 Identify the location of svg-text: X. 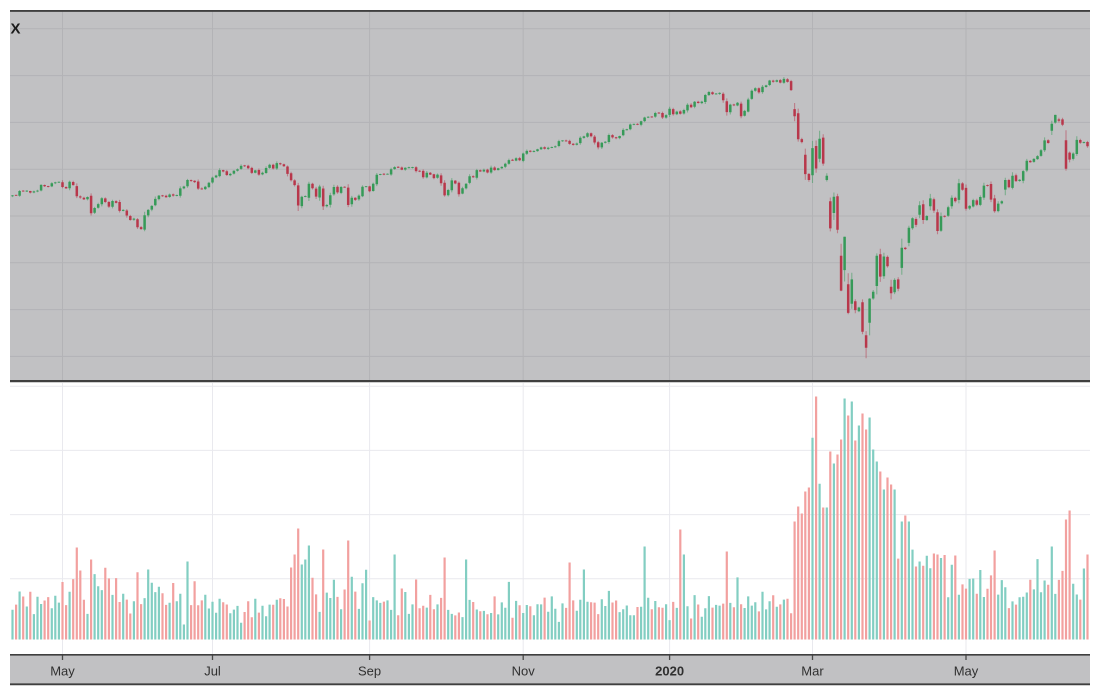
(16, 29).